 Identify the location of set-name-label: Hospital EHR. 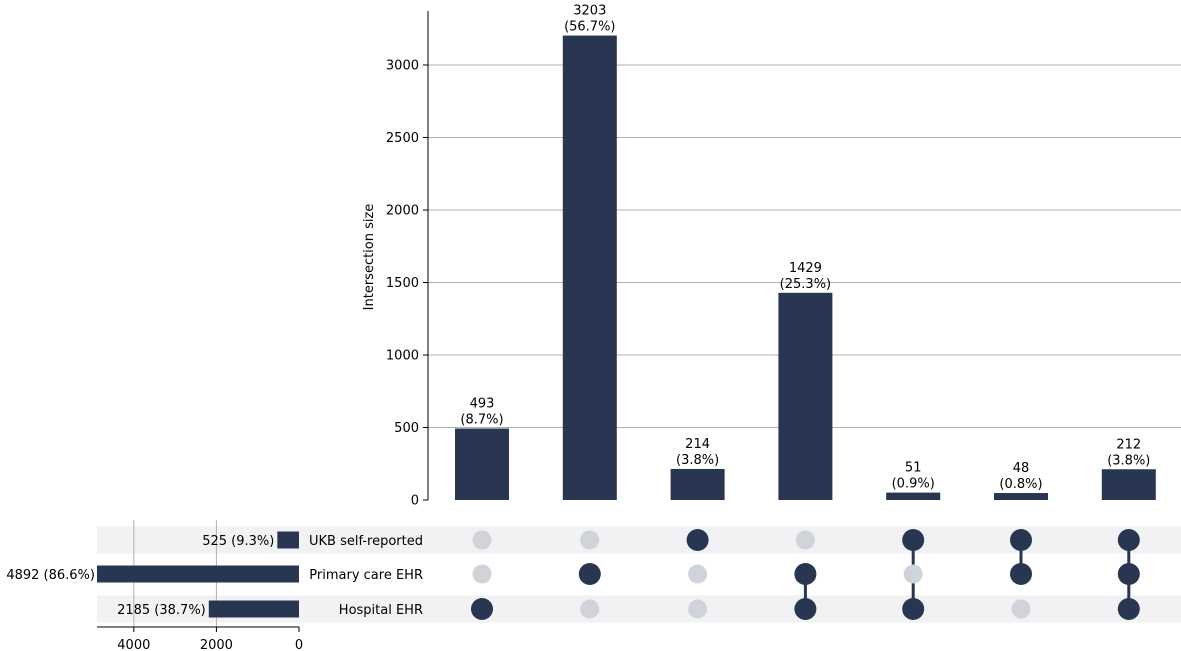
(381, 610).